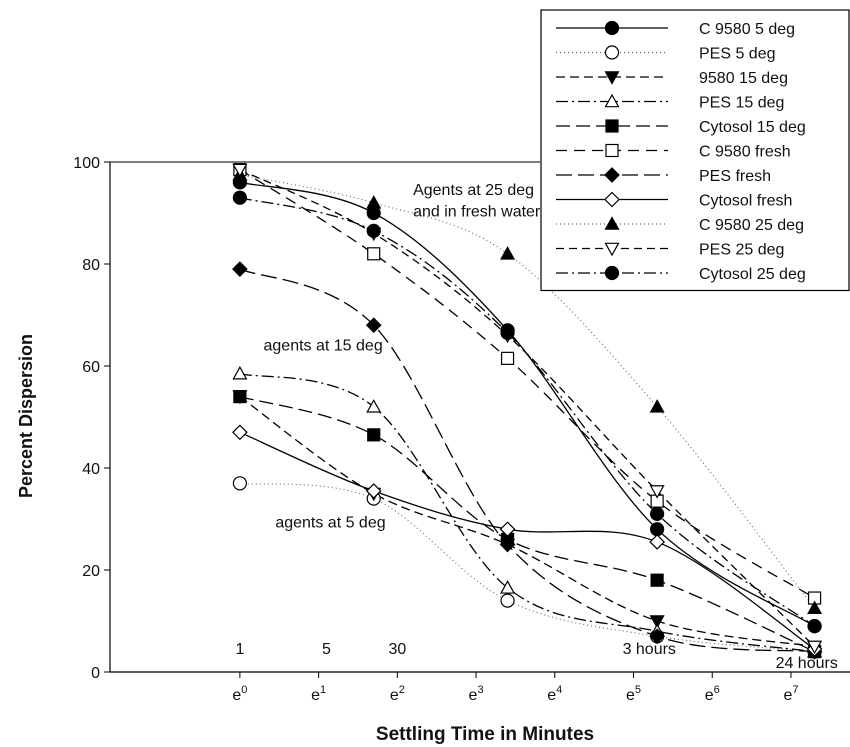 This screenshot has height=747, width=850. What do you see at coordinates (397, 694) in the screenshot?
I see `x-tick-label: e2` at bounding box center [397, 694].